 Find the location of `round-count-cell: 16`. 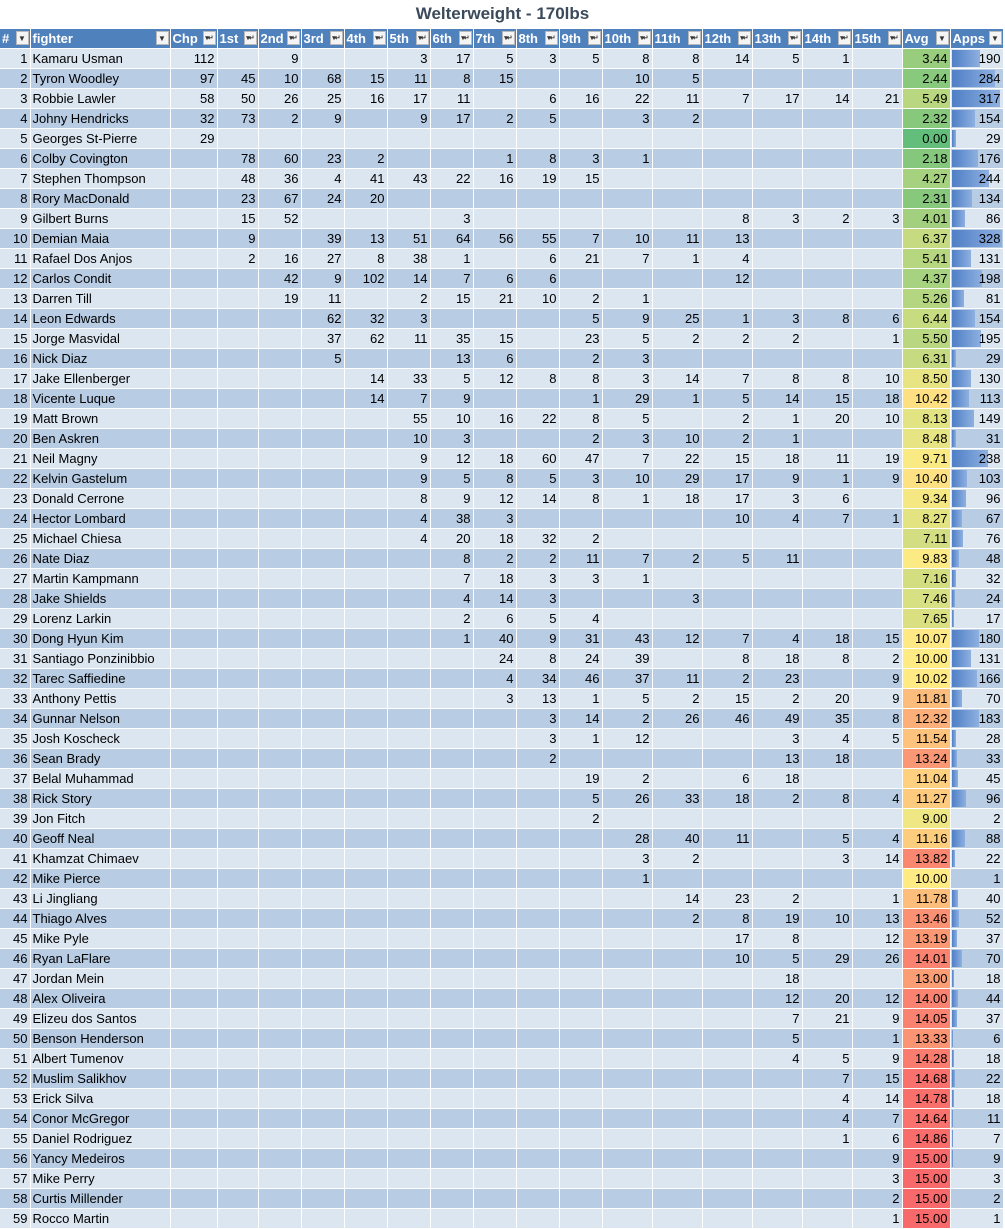

round-count-cell: 16 is located at coordinates (495, 178).